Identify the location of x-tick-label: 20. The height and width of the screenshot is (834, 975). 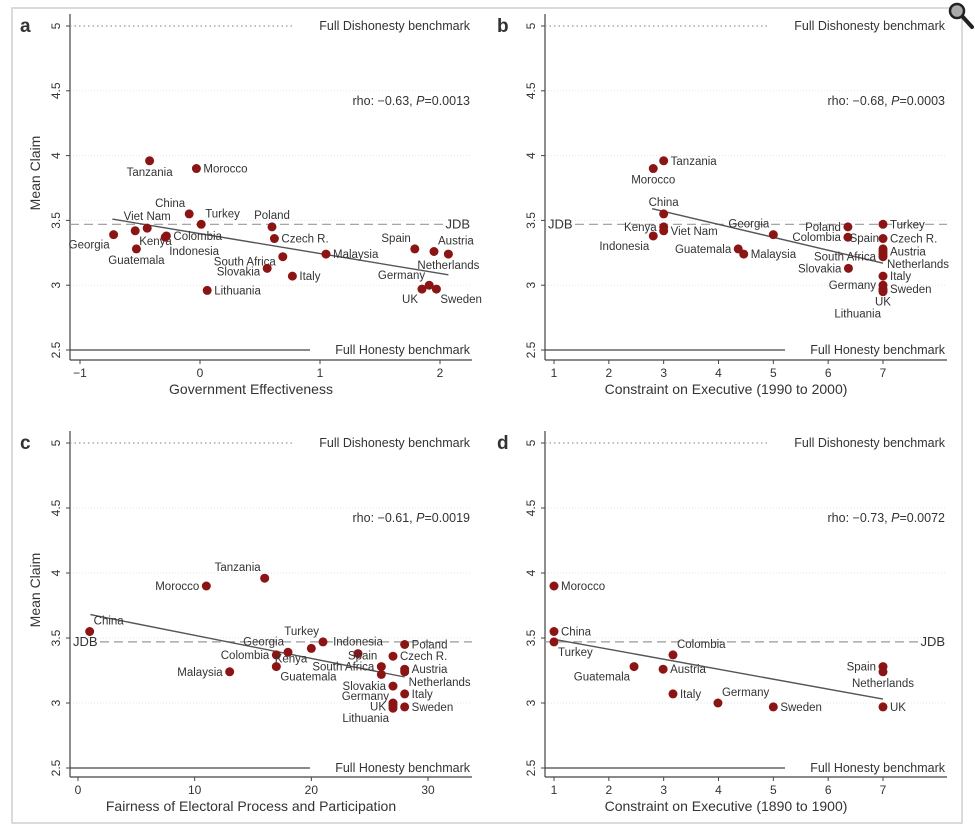
(312, 790).